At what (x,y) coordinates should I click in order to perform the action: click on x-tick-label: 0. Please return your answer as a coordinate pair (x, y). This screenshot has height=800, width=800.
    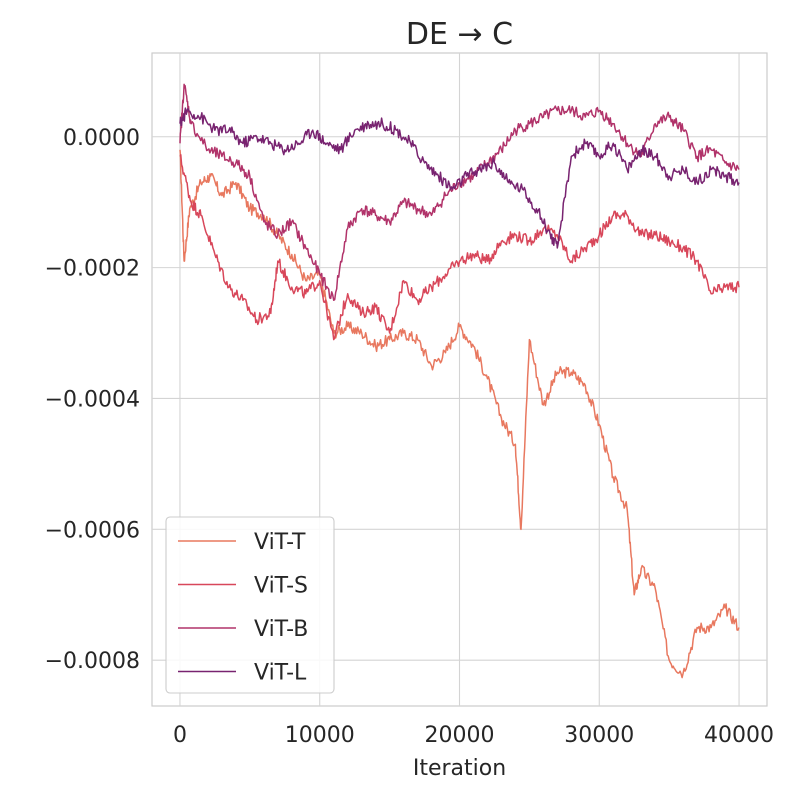
    Looking at the image, I should click on (180, 735).